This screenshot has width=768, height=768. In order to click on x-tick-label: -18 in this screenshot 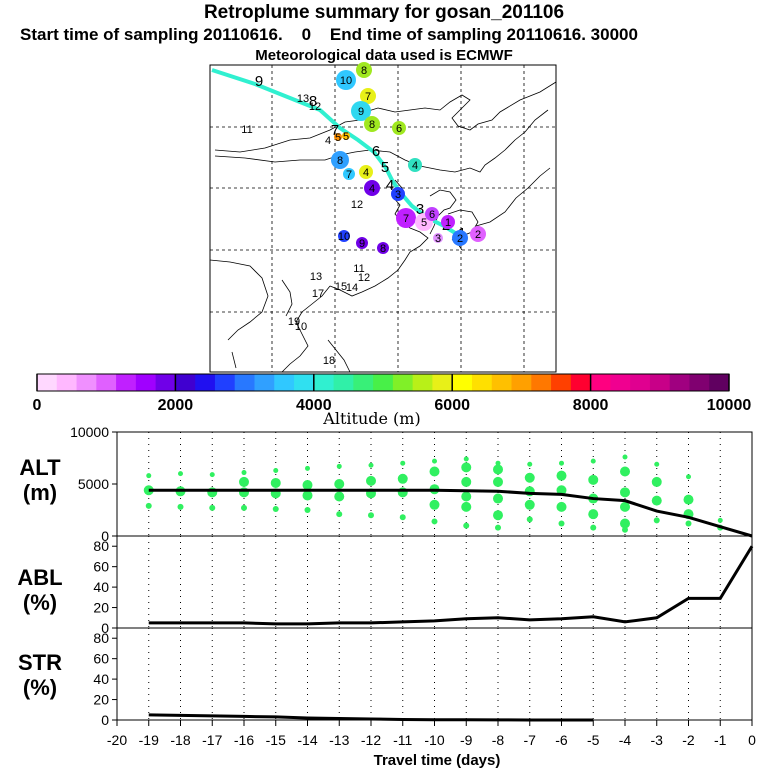, I will do `click(180, 740)`.